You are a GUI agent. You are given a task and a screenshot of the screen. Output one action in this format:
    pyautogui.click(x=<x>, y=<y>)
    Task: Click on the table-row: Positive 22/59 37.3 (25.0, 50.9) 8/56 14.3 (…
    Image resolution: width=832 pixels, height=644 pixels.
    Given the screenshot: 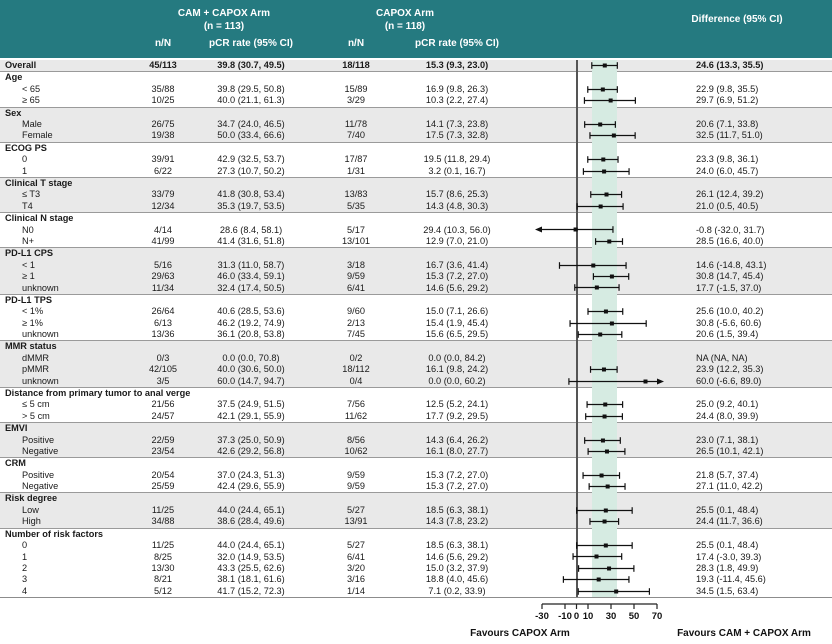 What is the action you would take?
    pyautogui.click(x=416, y=440)
    